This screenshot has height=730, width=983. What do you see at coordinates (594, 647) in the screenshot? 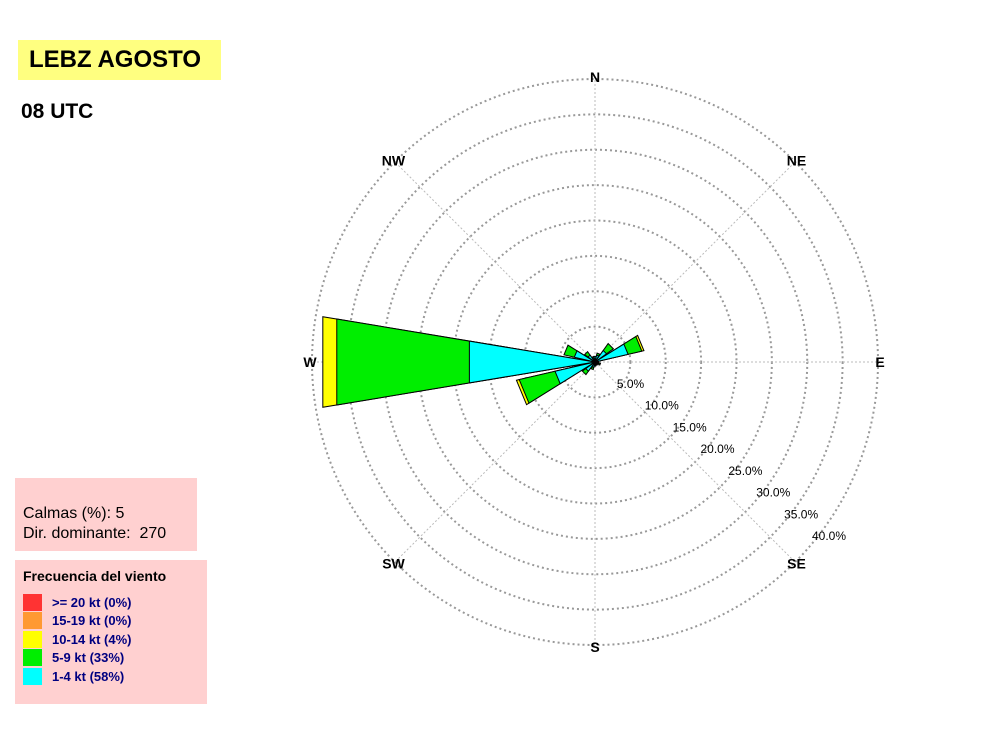
I see `compass-label: S` at bounding box center [594, 647].